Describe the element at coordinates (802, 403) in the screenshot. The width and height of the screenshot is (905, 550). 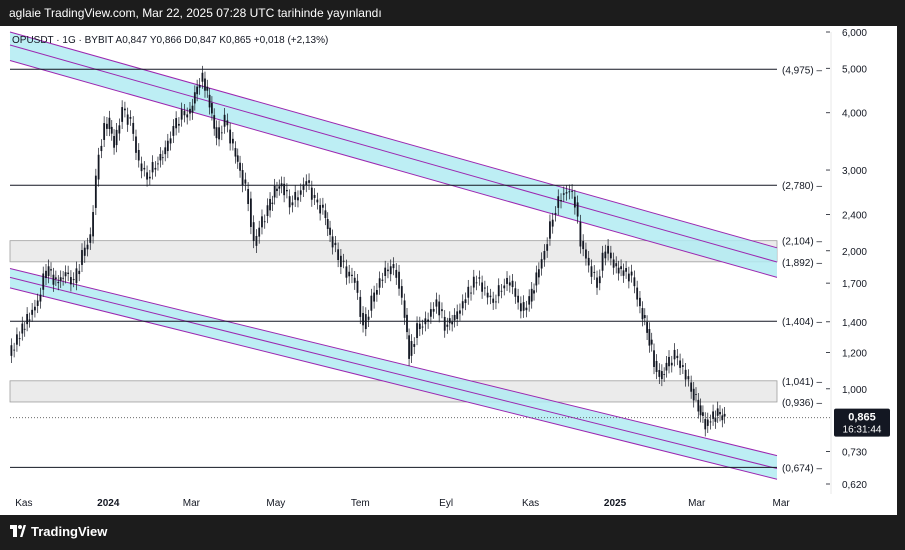
I see `zone-bottom-label: (0,936) –` at that location.